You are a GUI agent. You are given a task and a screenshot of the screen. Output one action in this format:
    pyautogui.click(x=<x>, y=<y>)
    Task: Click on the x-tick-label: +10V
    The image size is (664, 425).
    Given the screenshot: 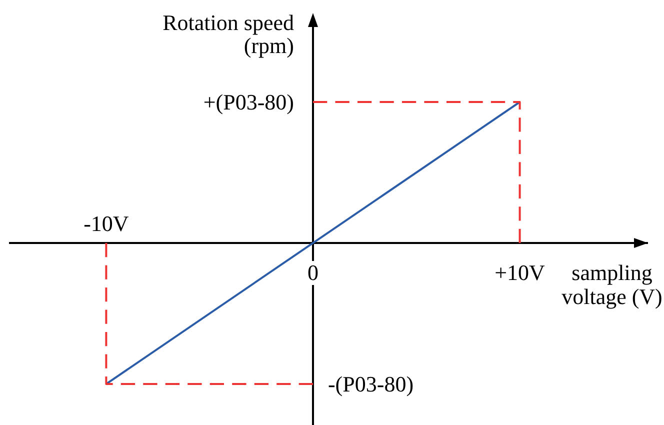 What is the action you would take?
    pyautogui.click(x=520, y=272)
    